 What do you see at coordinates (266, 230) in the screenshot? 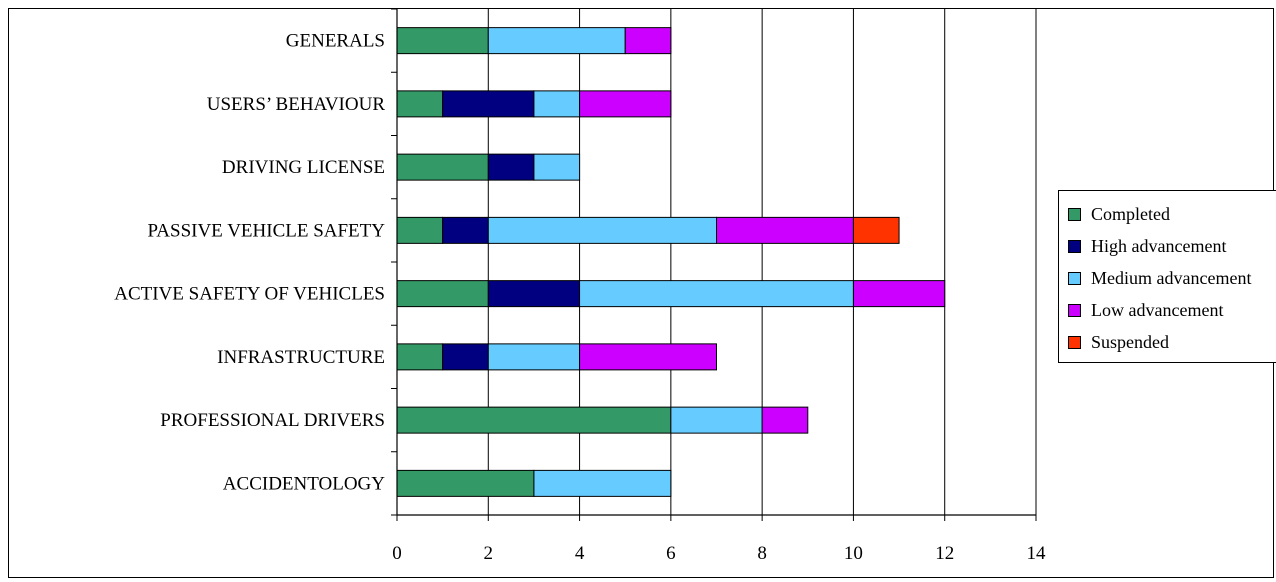
I see `category-label: PASSIVE VEHICLE SAFETY` at bounding box center [266, 230].